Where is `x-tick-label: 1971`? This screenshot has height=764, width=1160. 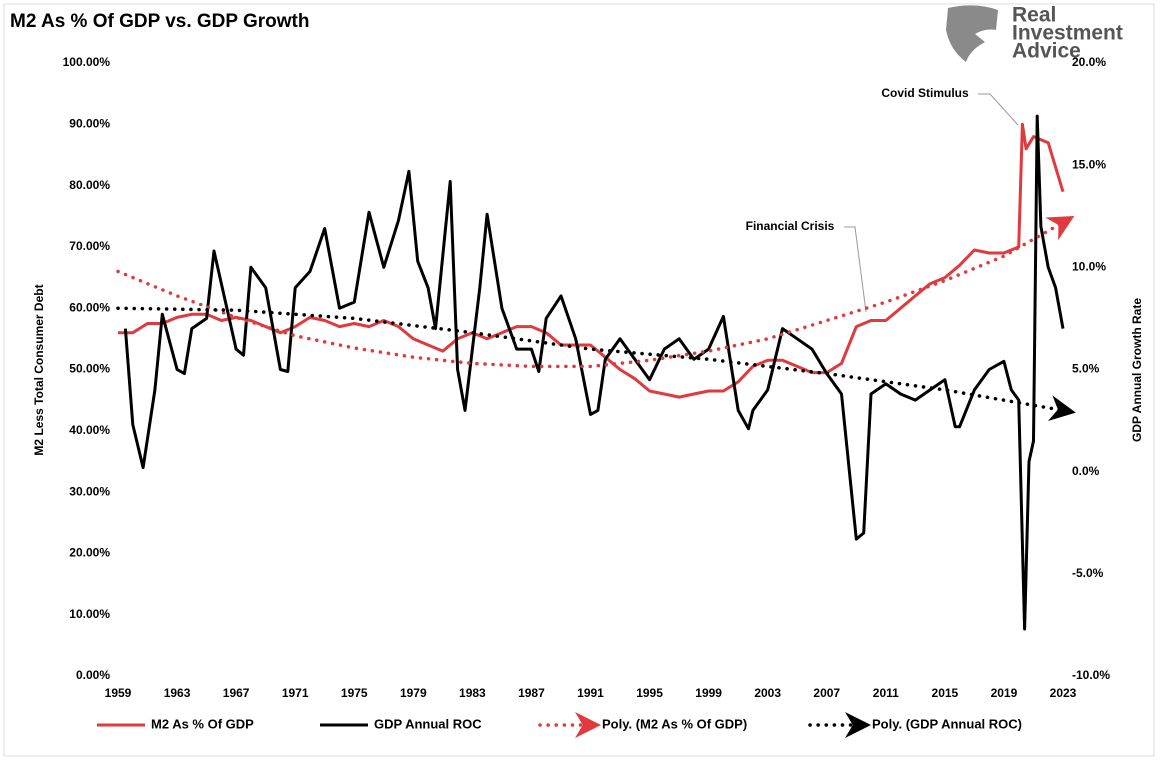
x-tick-label: 1971 is located at coordinates (295, 693).